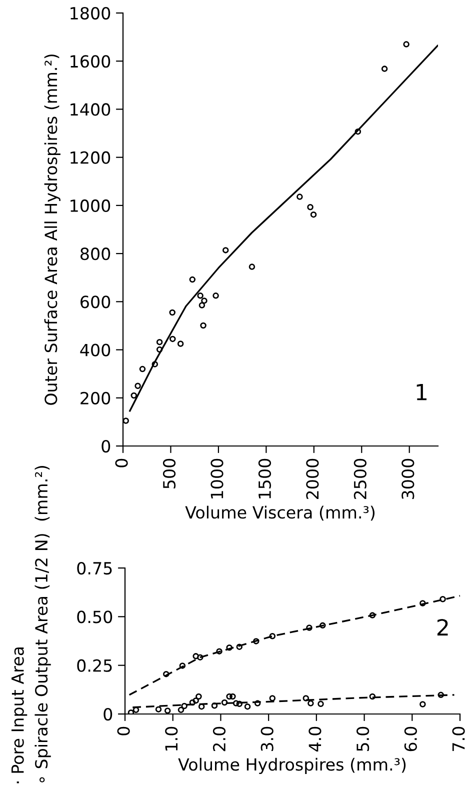  Describe the element at coordinates (312, 478) in the screenshot. I see `x-tick-label: 2000` at that location.